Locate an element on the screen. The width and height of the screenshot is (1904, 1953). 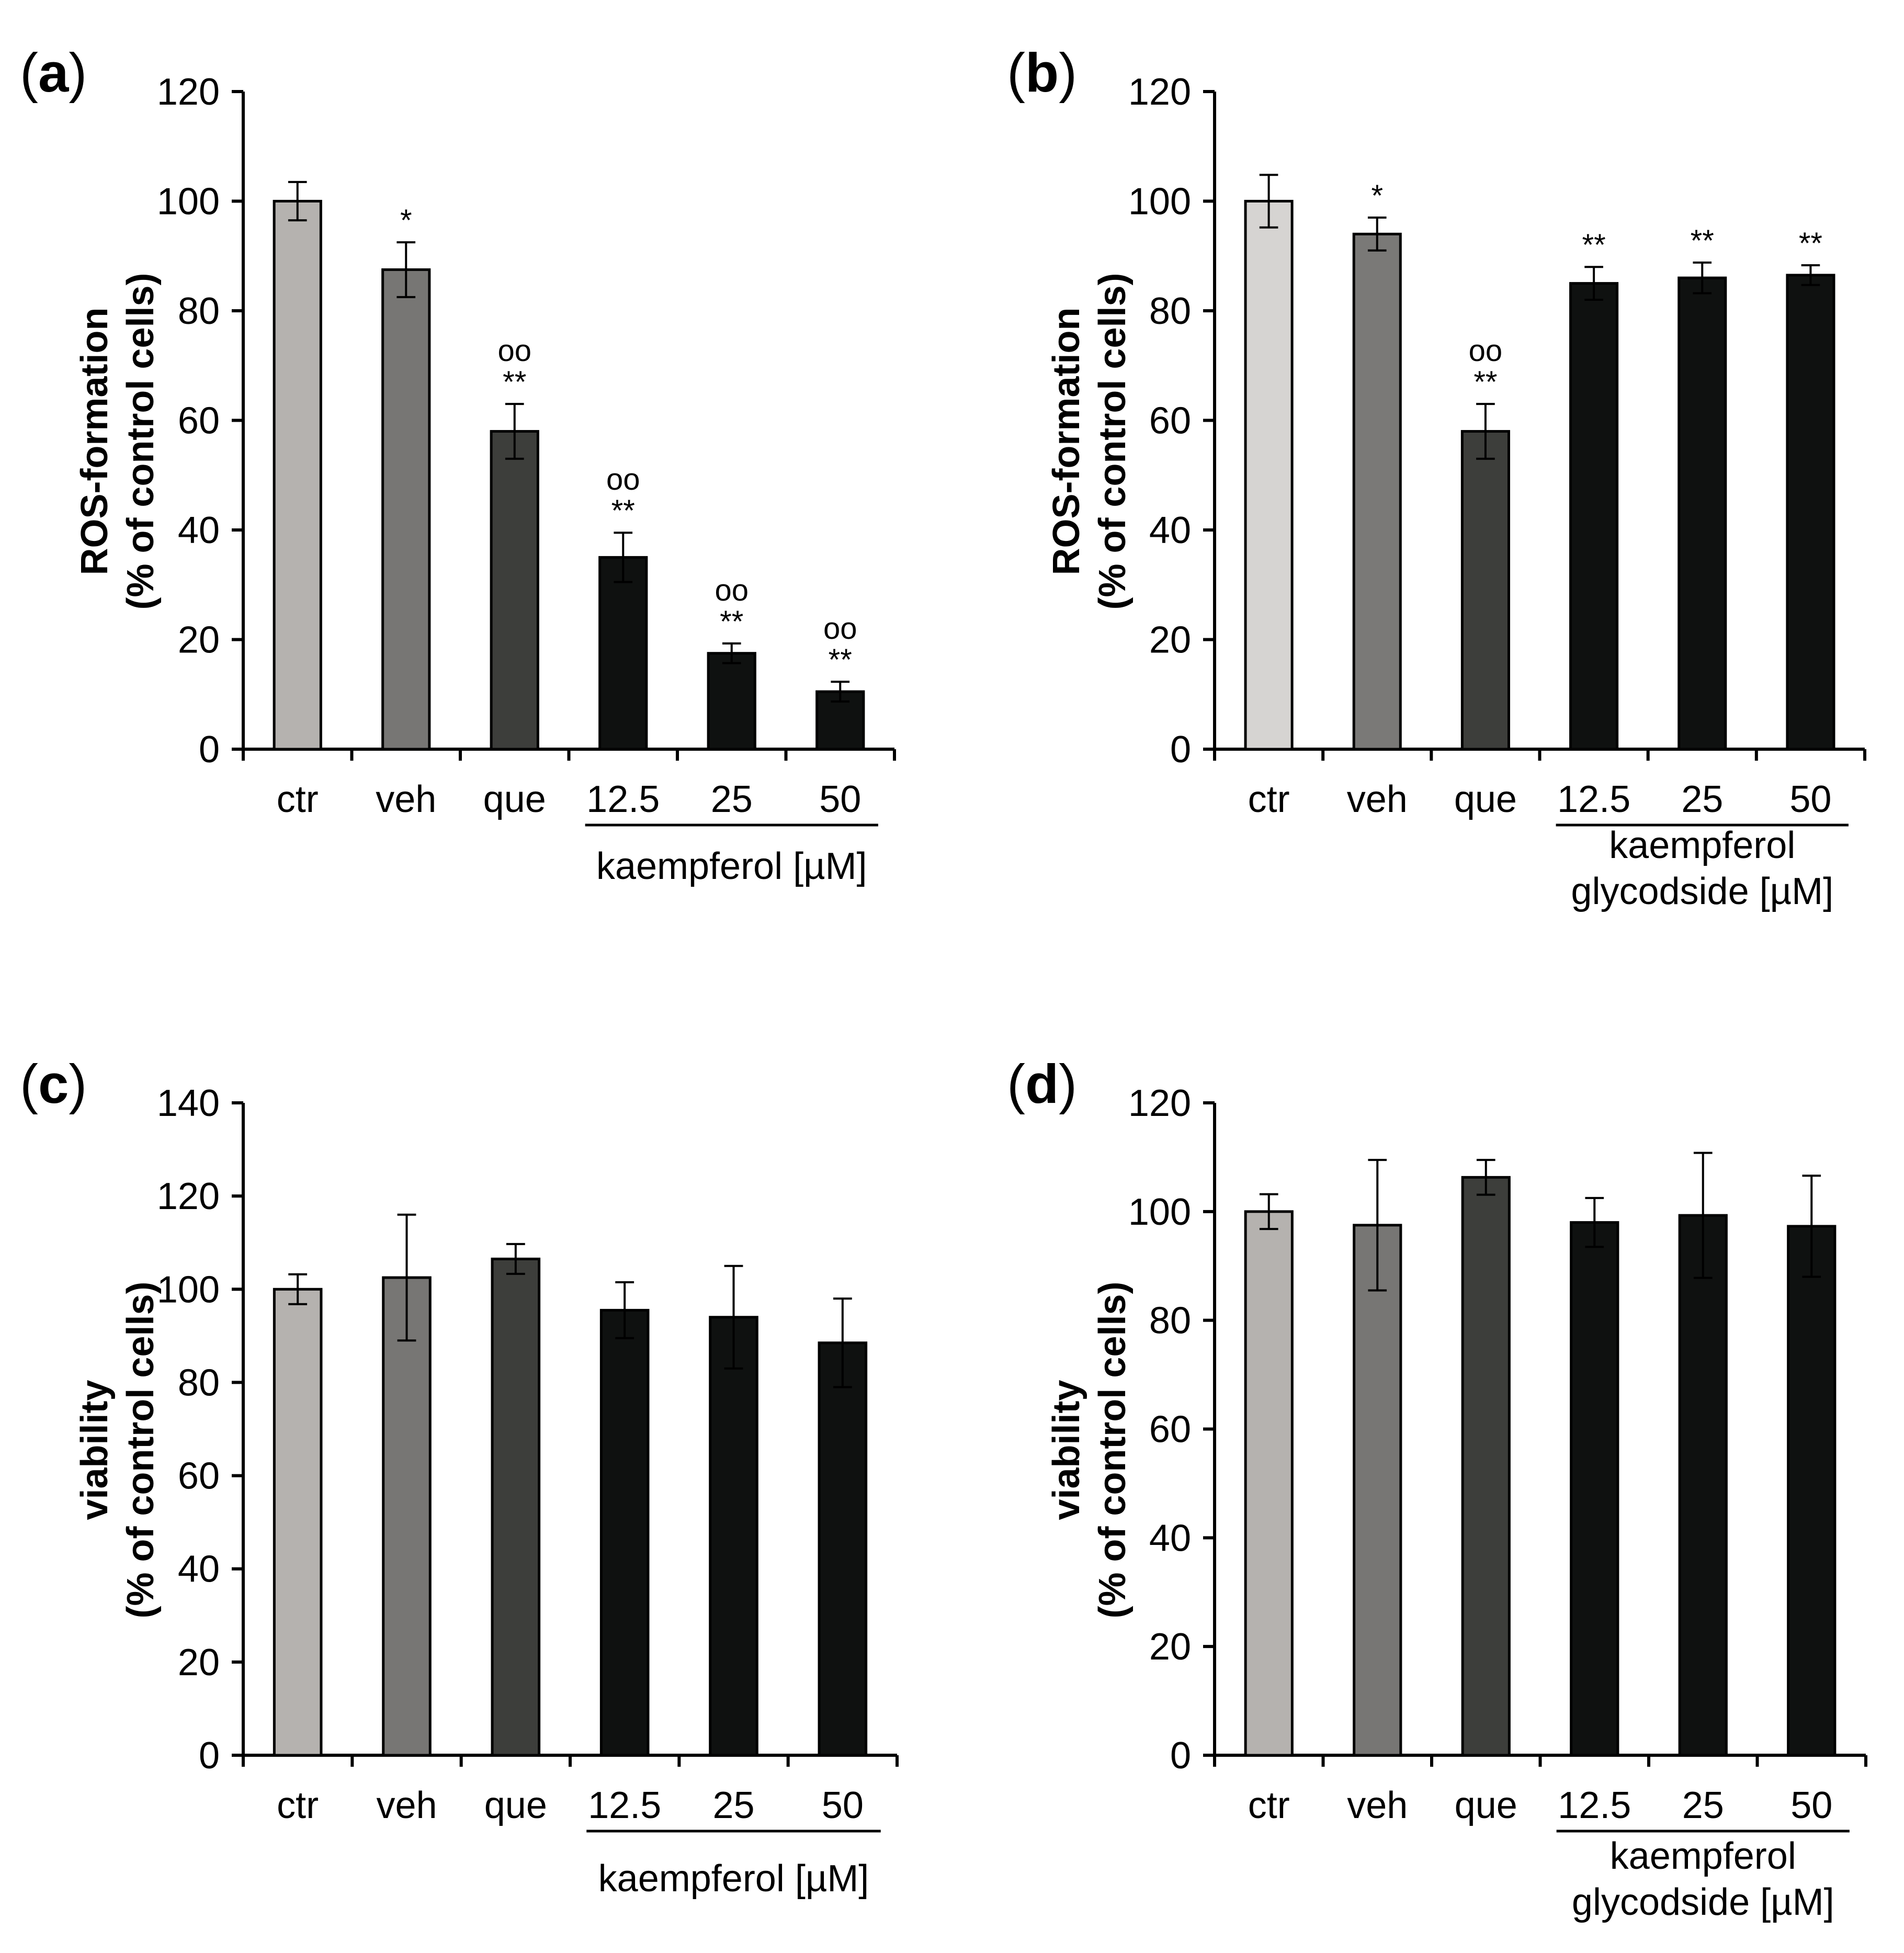
group-label: kaempferol is located at coordinates (1703, 1856).